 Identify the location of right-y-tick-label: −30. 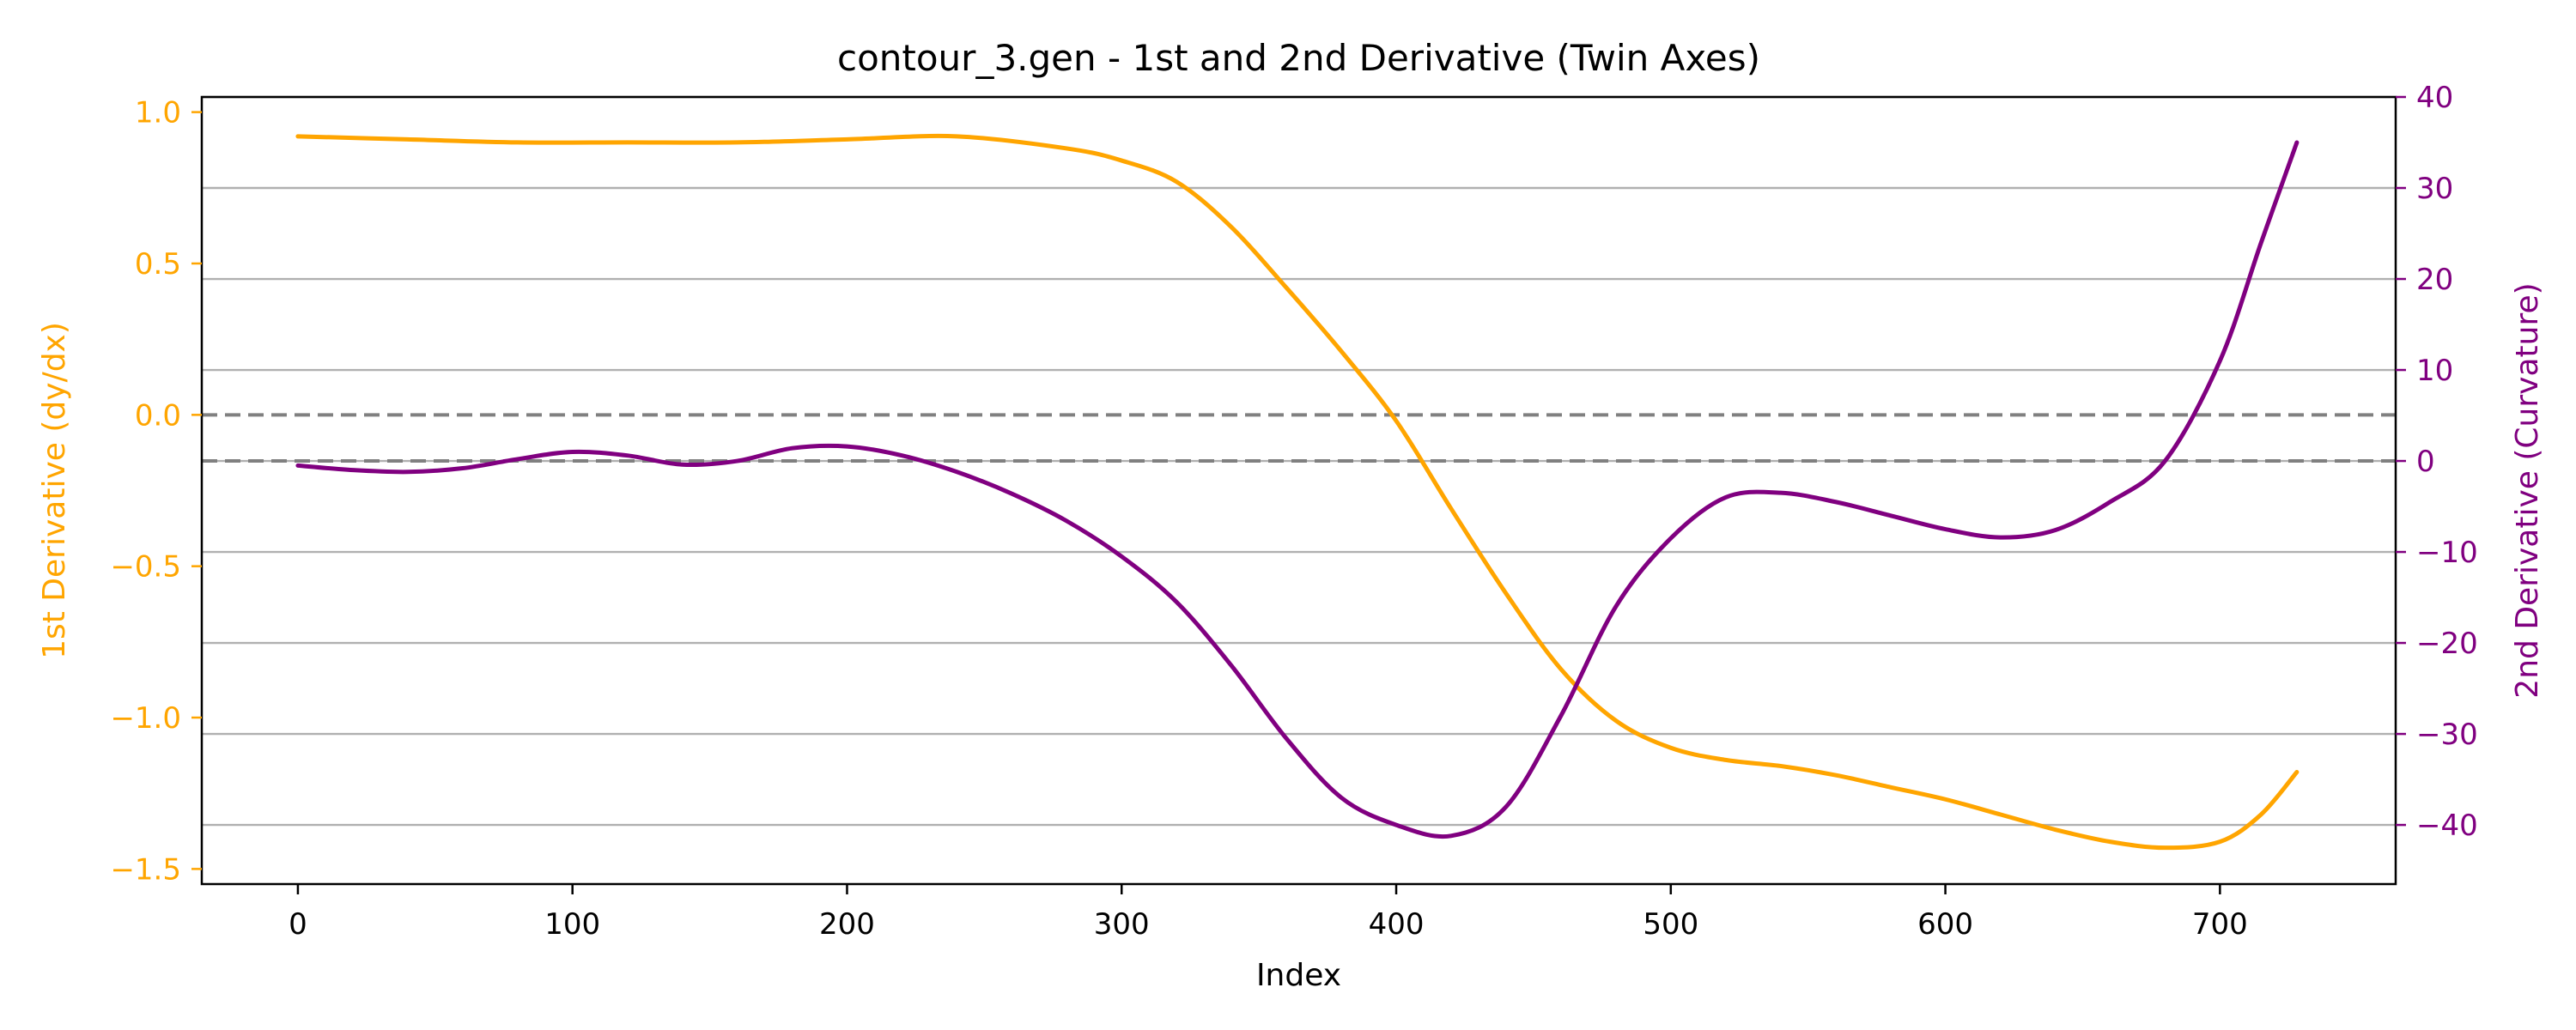
(2447, 735).